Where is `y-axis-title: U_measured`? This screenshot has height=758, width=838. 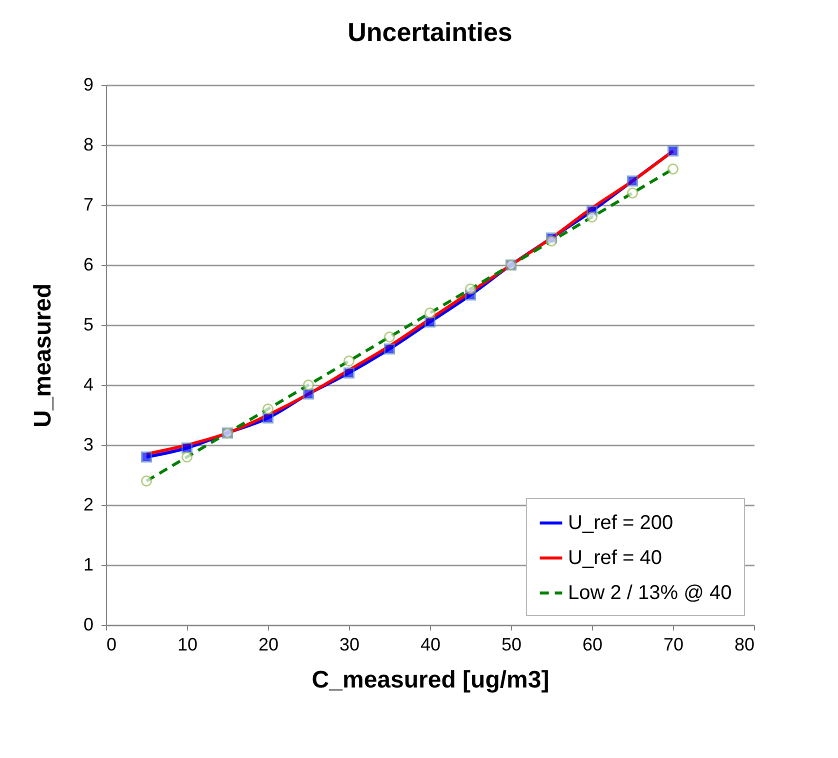
y-axis-title: U_measured is located at coordinates (42, 355).